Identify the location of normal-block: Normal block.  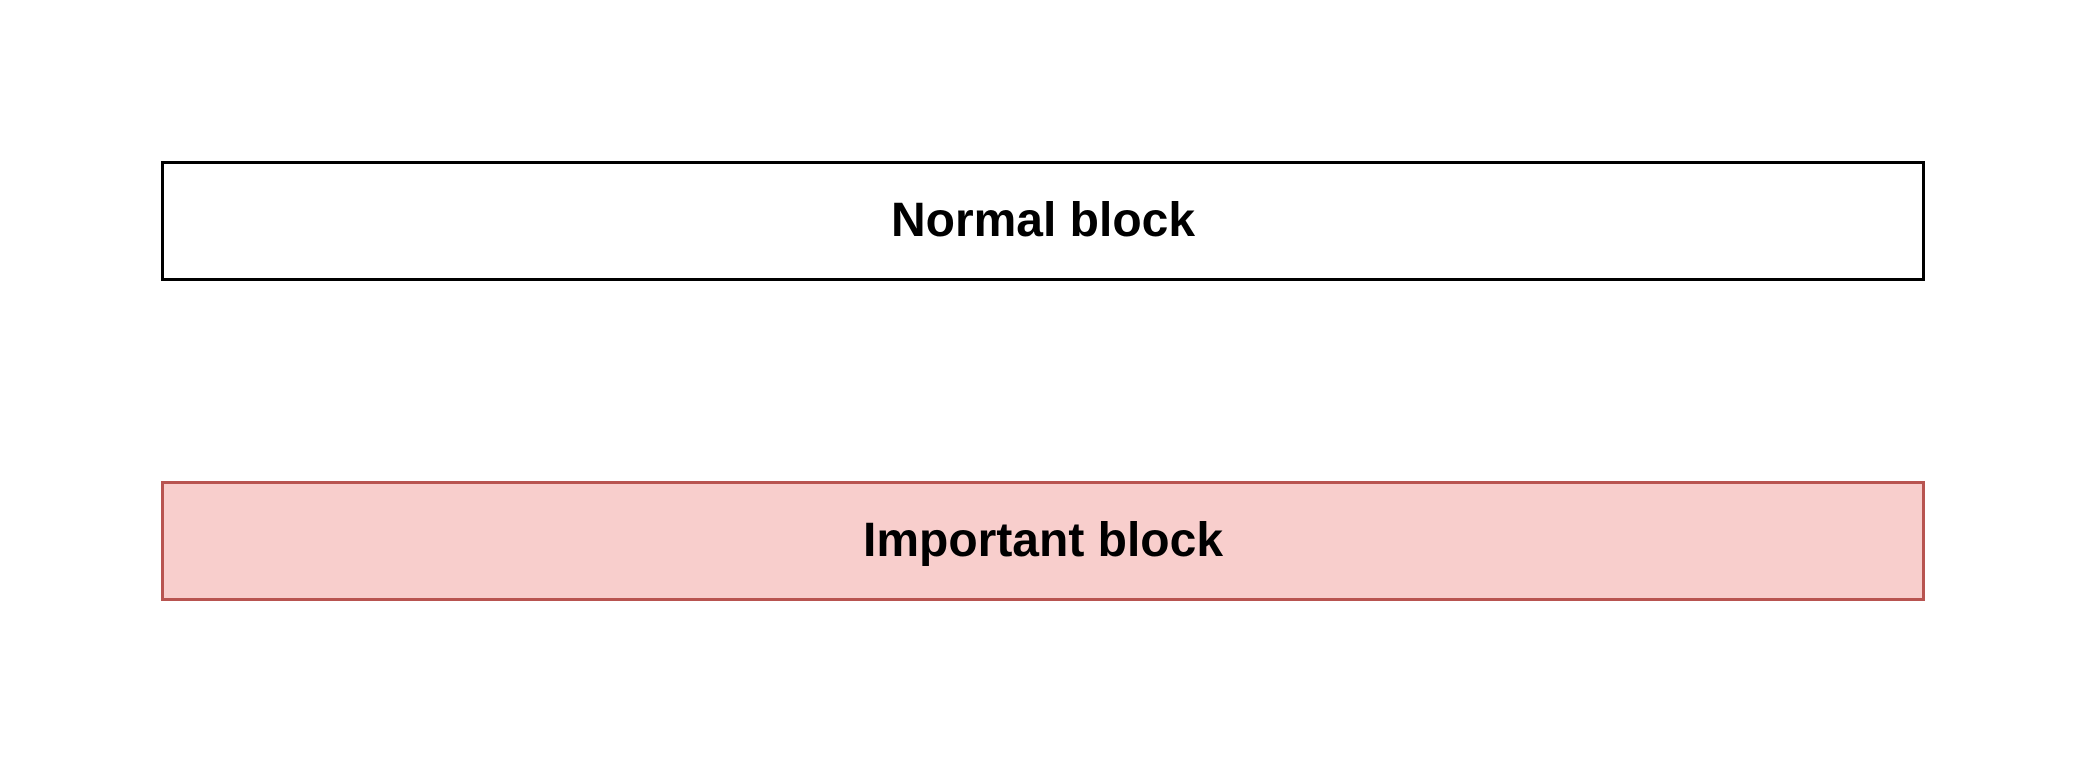
(1043, 221).